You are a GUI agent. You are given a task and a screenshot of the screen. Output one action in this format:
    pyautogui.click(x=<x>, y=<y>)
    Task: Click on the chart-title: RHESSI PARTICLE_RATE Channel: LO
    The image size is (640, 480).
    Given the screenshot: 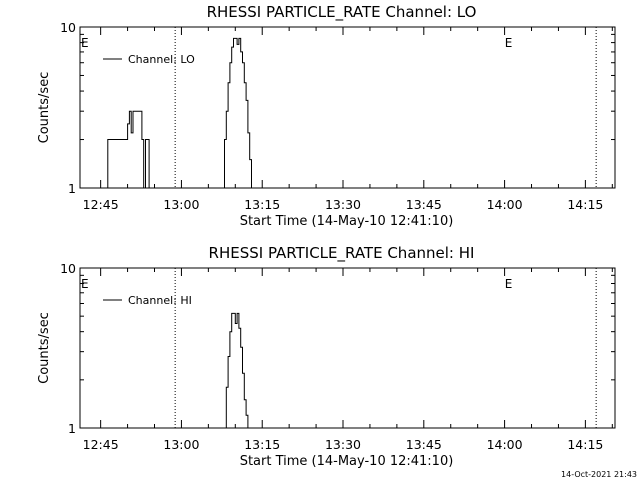 What is the action you would take?
    pyautogui.click(x=342, y=12)
    